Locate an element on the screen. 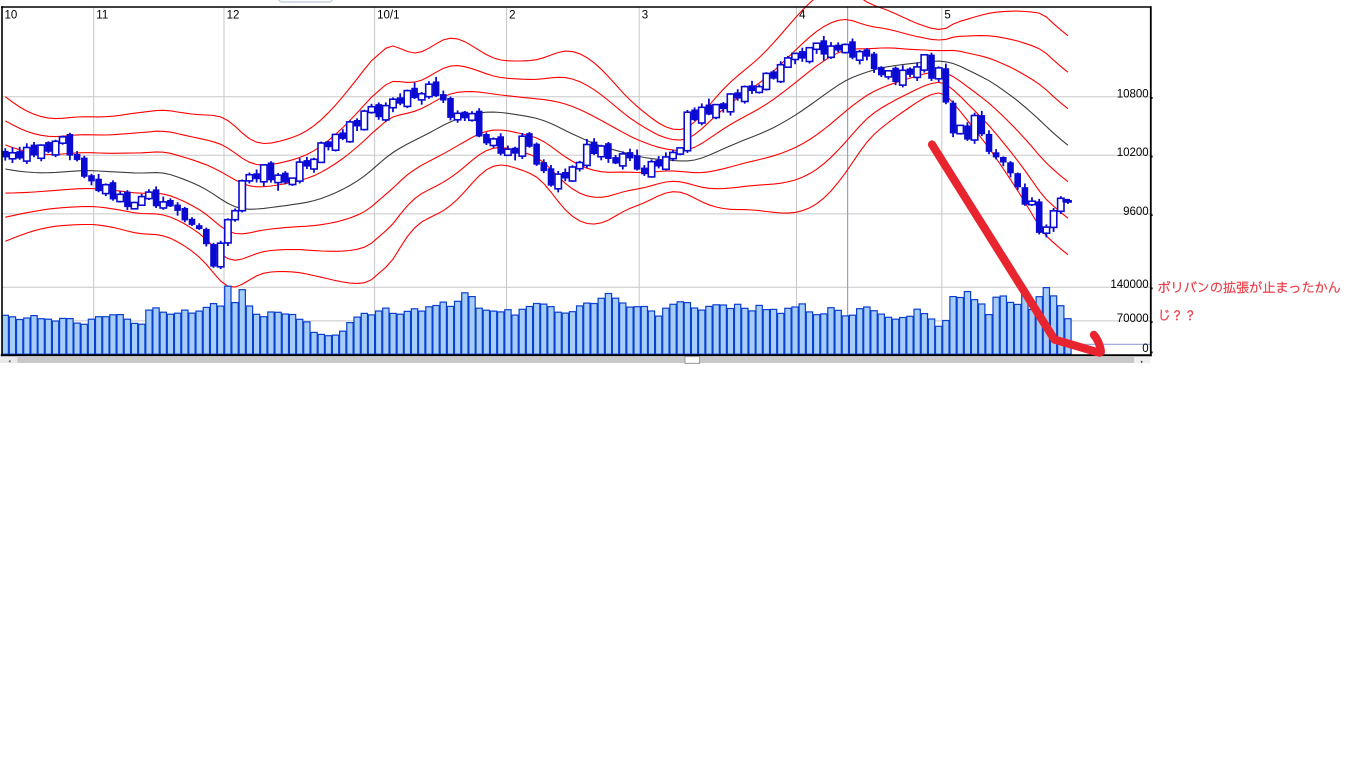  svg-text: 10800 is located at coordinates (1133, 95).